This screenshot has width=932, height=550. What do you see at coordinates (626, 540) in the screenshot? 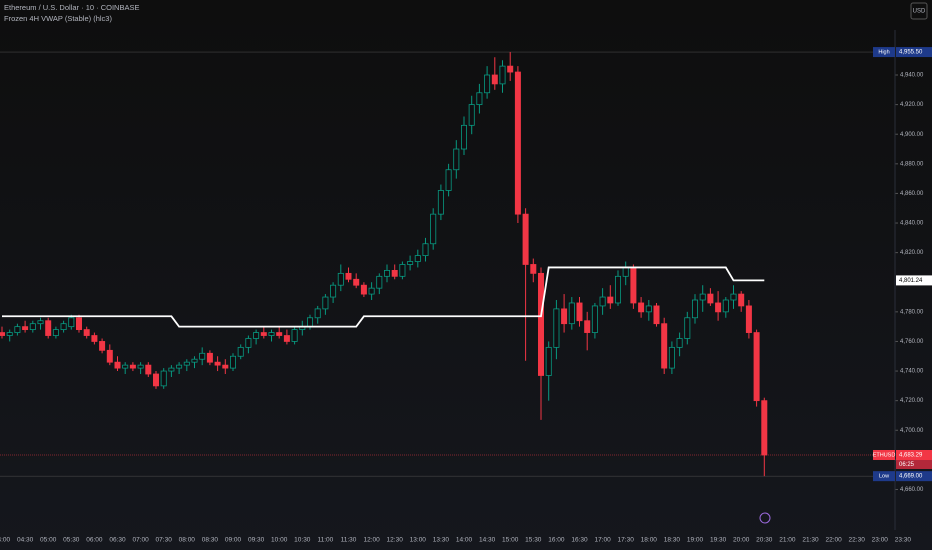
I see `x-tick-label: 17:30` at bounding box center [626, 540].